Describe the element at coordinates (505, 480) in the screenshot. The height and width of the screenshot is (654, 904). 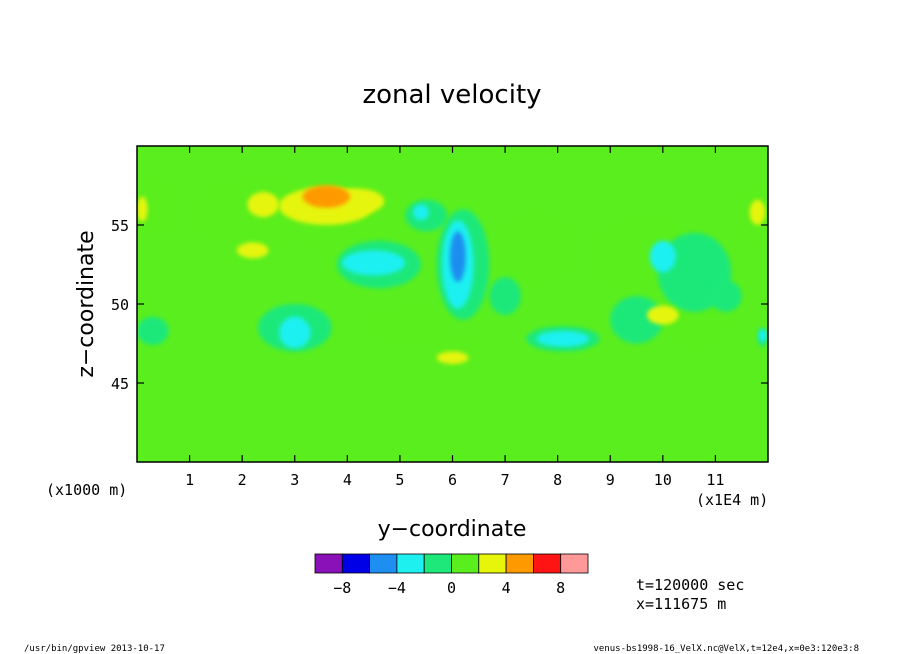
I see `x-tick-label: 7` at that location.